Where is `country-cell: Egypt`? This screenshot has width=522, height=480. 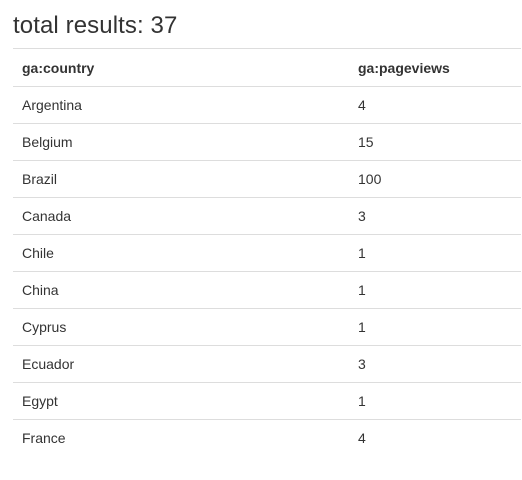 country-cell: Egypt is located at coordinates (181, 401).